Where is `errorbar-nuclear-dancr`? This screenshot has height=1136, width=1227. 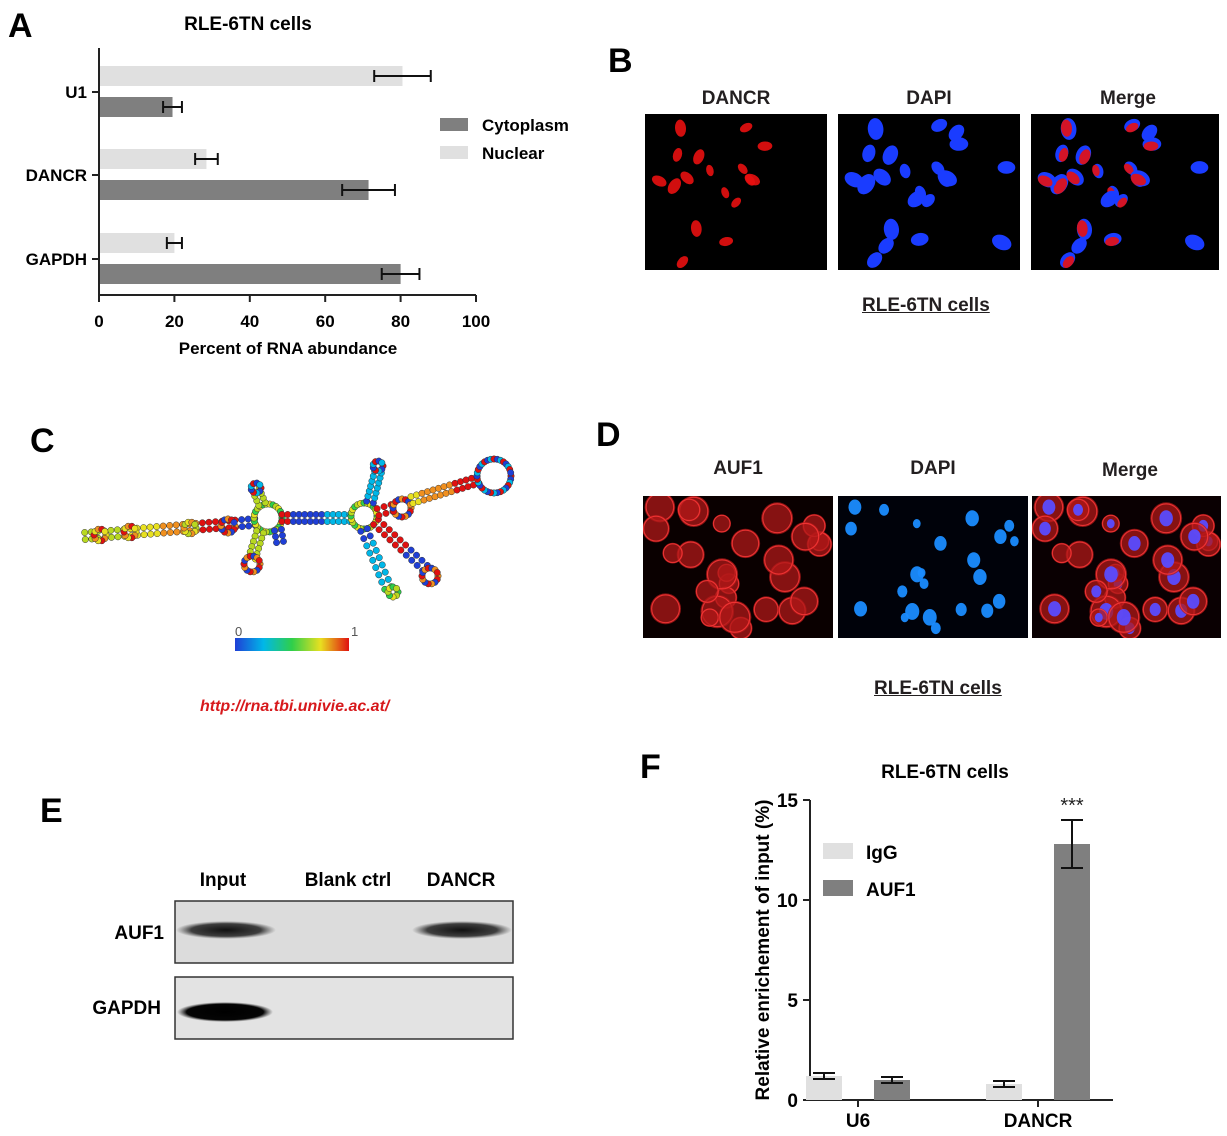 errorbar-nuclear-dancr is located at coordinates (206, 159).